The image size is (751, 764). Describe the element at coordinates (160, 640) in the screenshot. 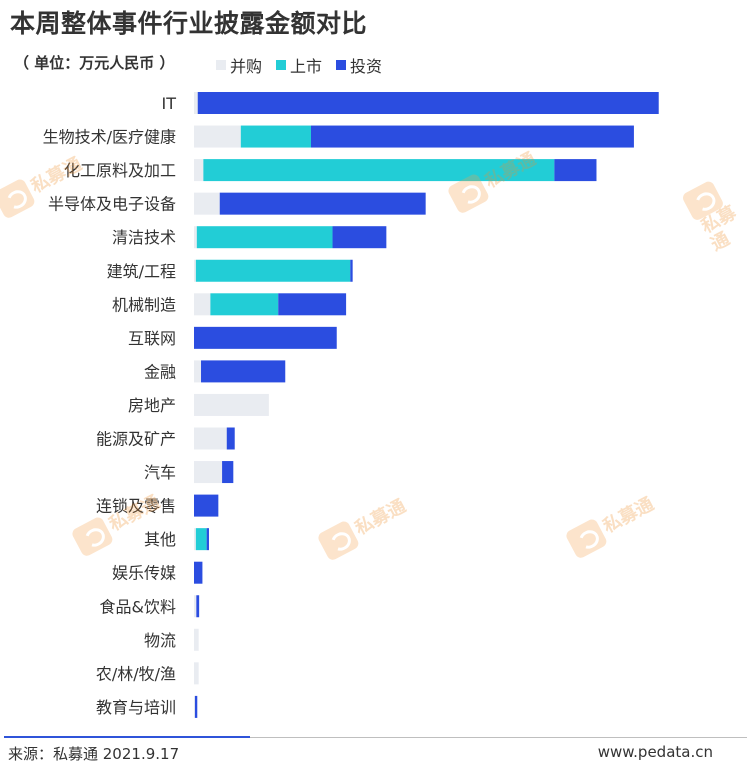

I see `category-label: 物流` at that location.